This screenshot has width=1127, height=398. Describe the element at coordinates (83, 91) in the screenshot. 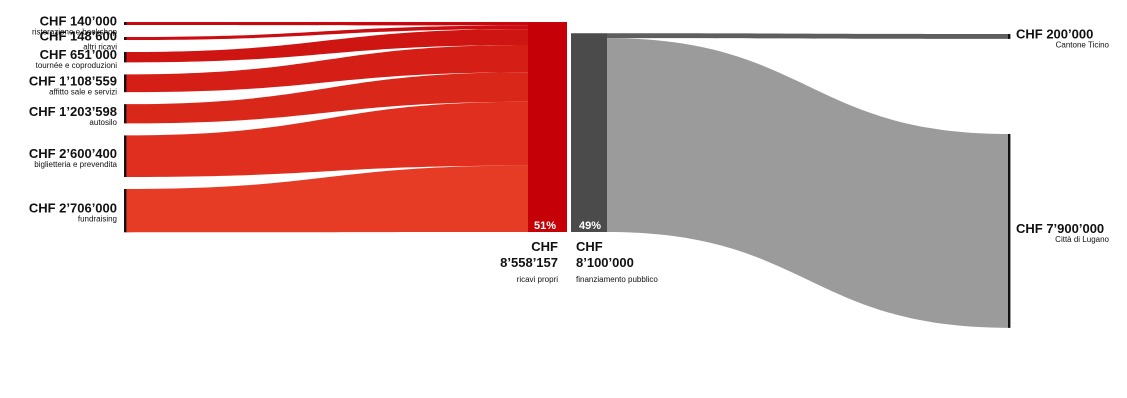

I see `source-label-3: affitto sale e servizi` at that location.